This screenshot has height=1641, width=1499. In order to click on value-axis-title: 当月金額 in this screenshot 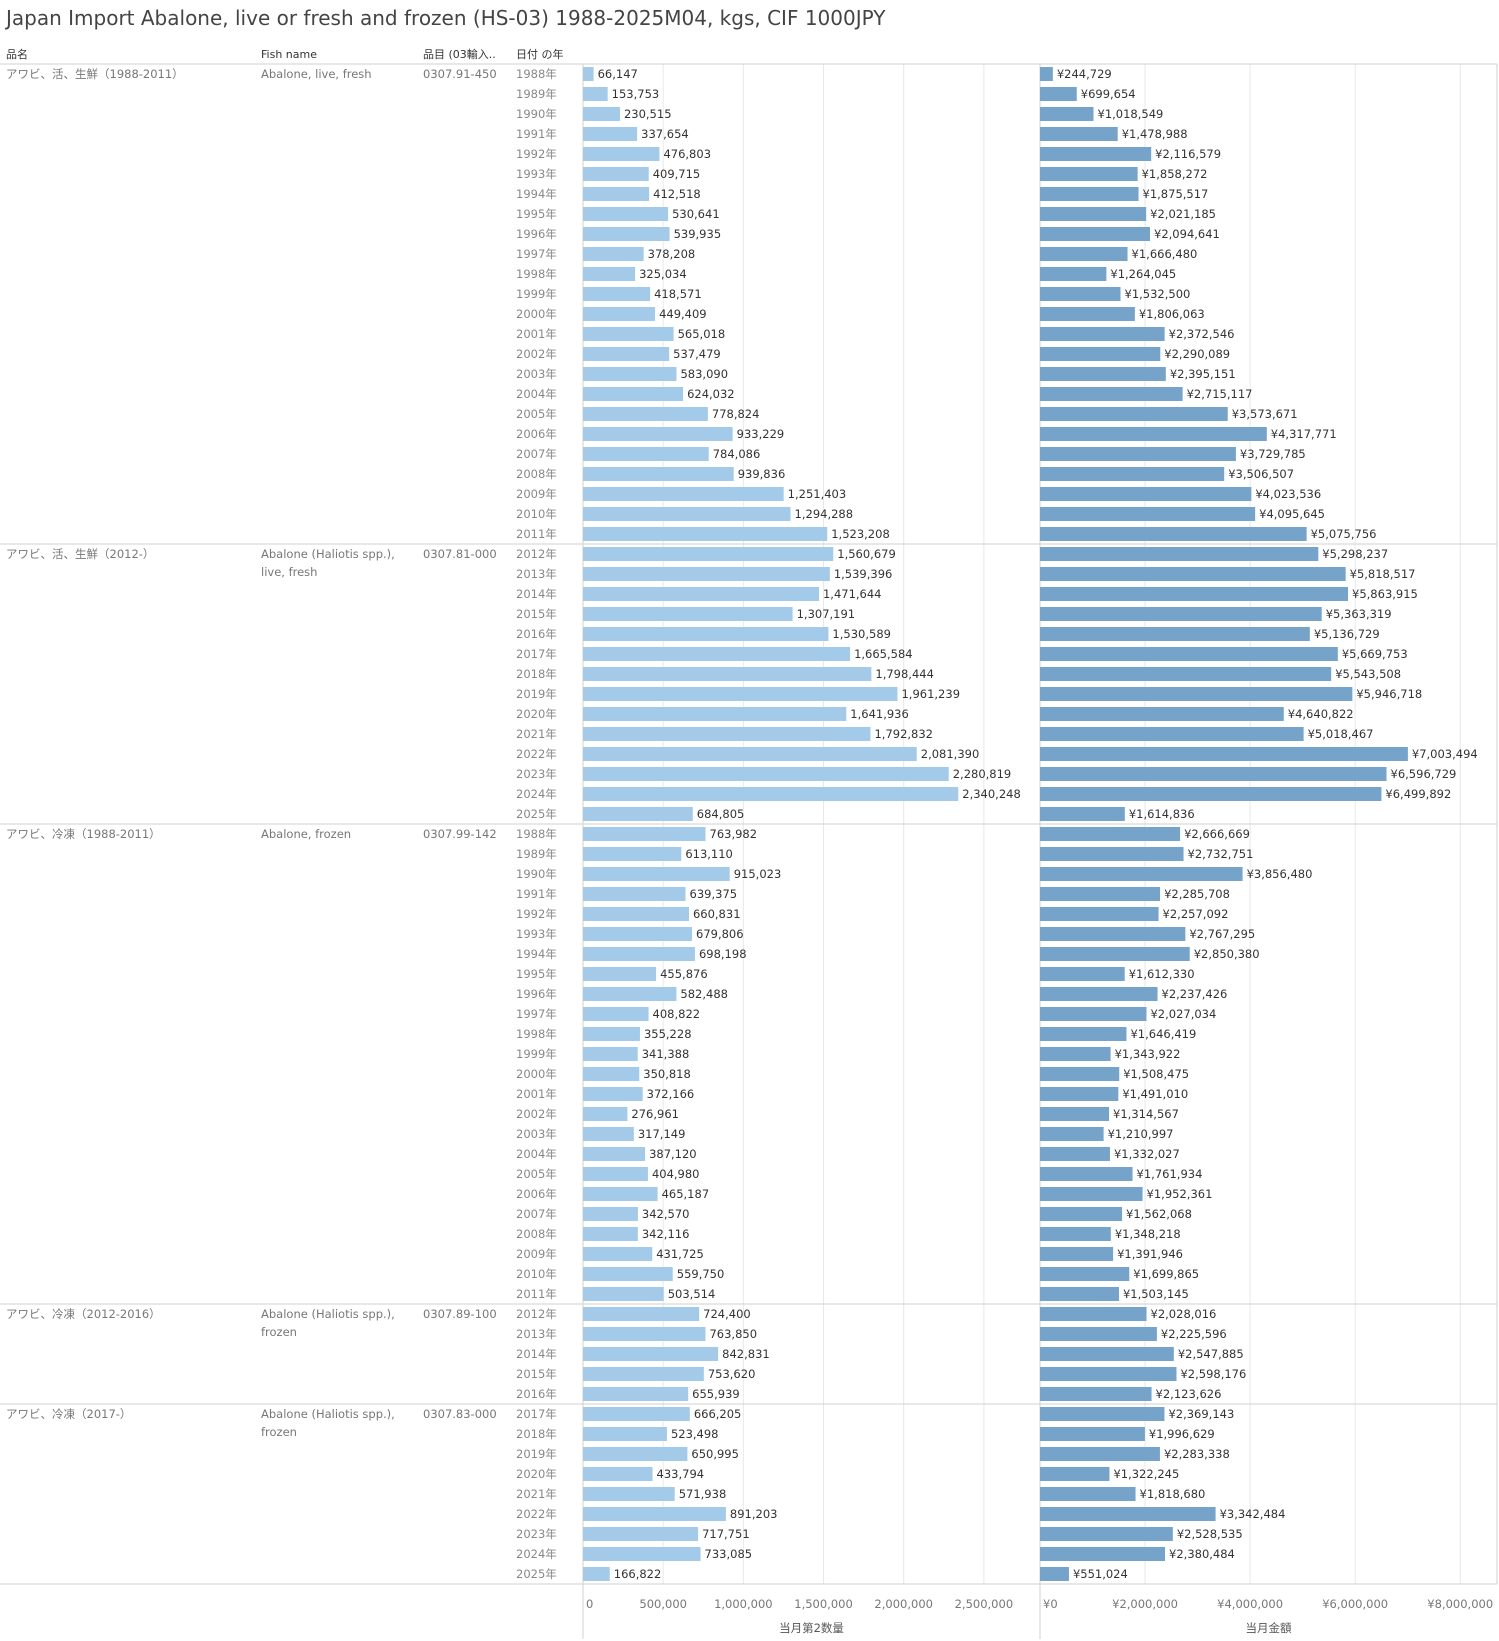, I will do `click(1269, 1628)`.